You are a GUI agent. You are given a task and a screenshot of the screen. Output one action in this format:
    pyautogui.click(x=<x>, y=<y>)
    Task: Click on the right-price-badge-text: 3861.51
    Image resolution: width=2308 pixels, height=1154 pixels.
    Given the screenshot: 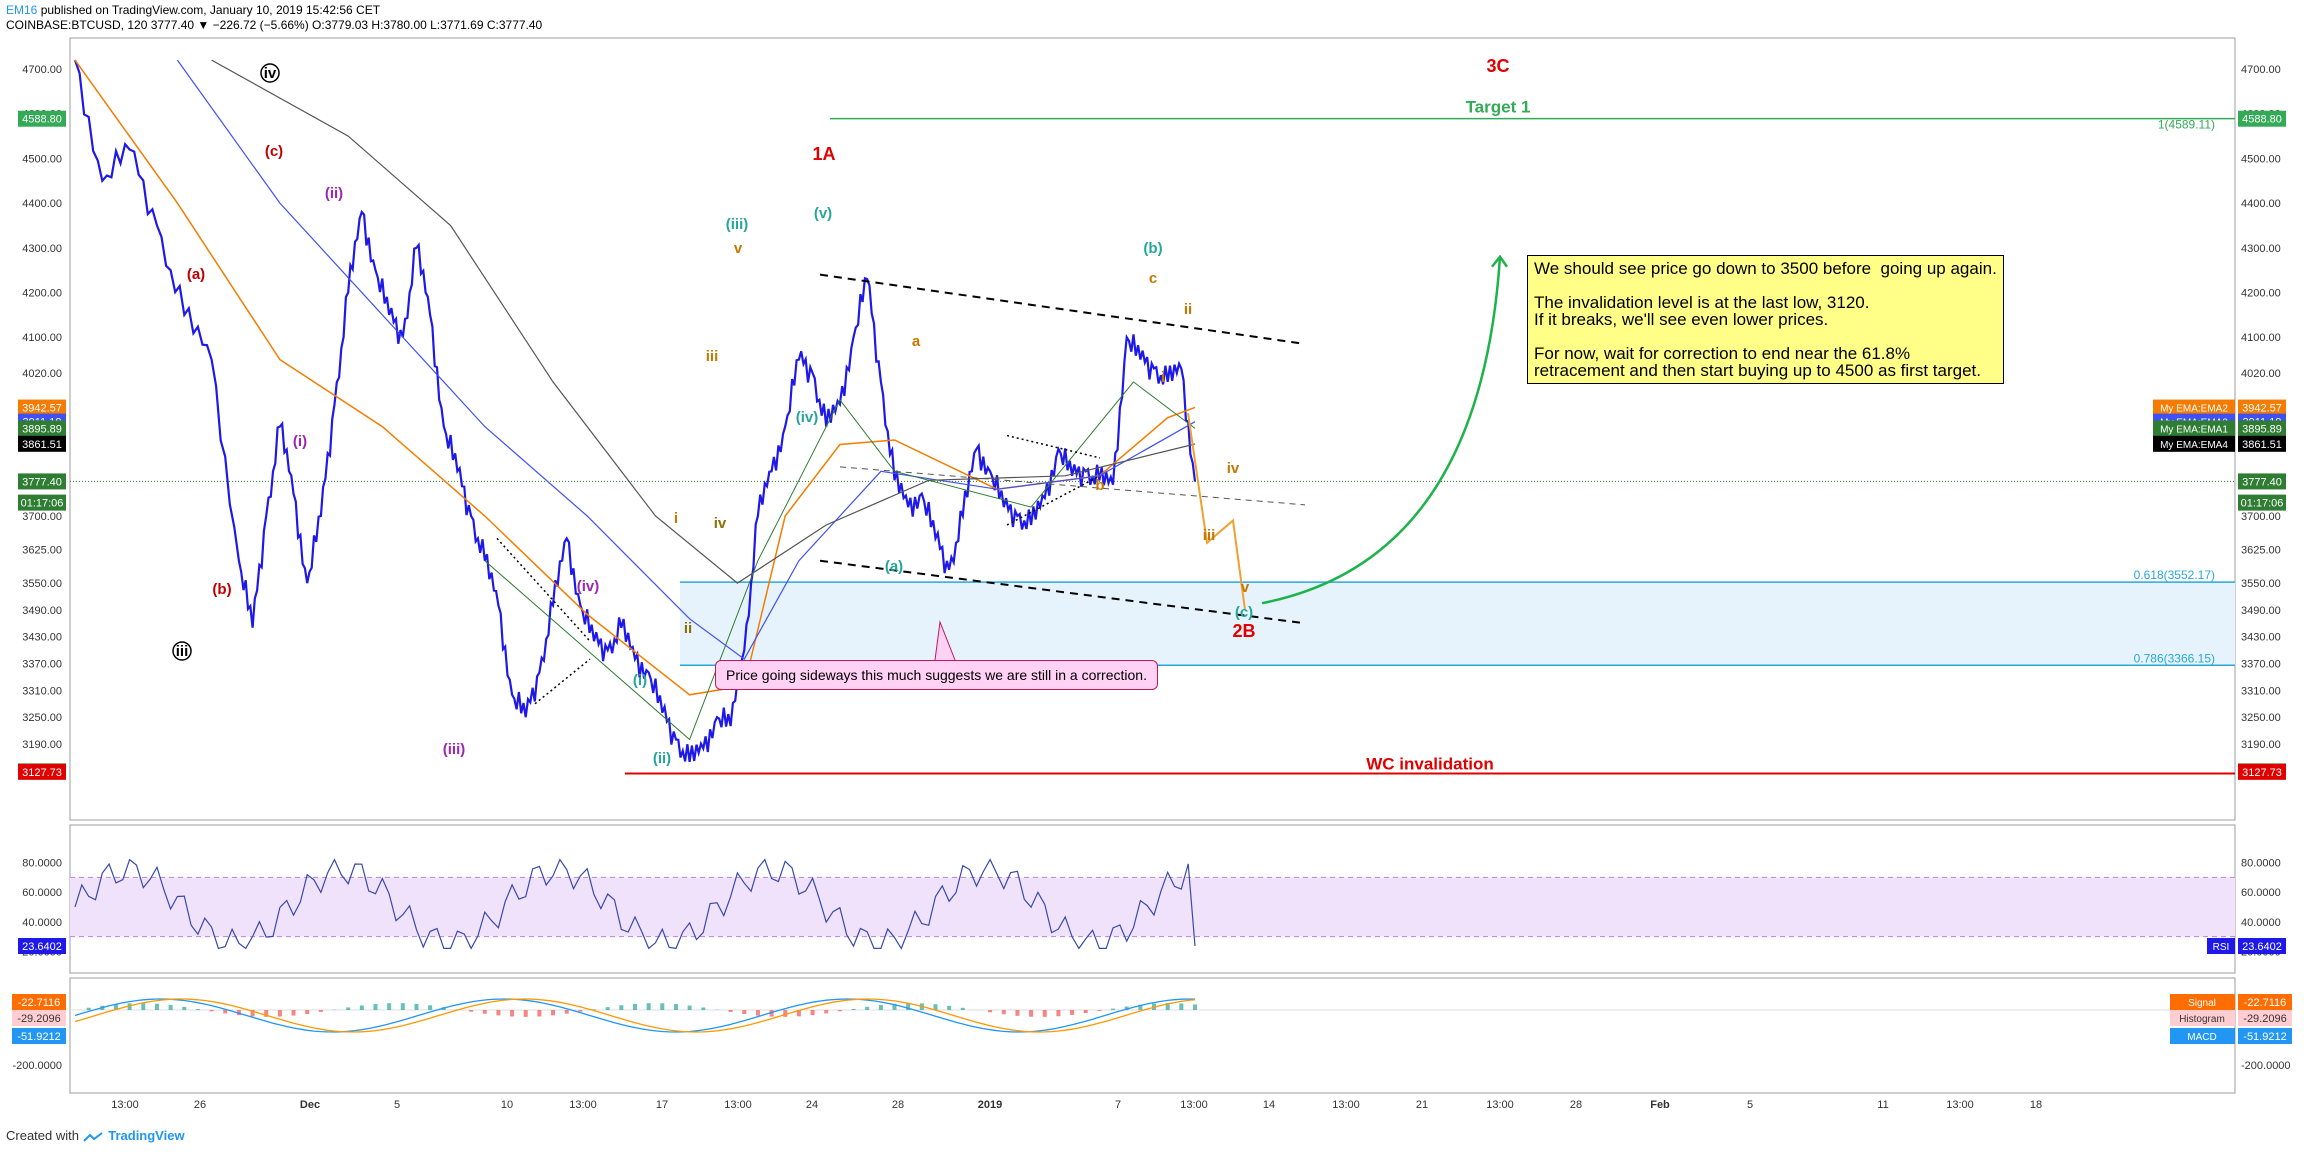 What is the action you would take?
    pyautogui.click(x=2262, y=445)
    